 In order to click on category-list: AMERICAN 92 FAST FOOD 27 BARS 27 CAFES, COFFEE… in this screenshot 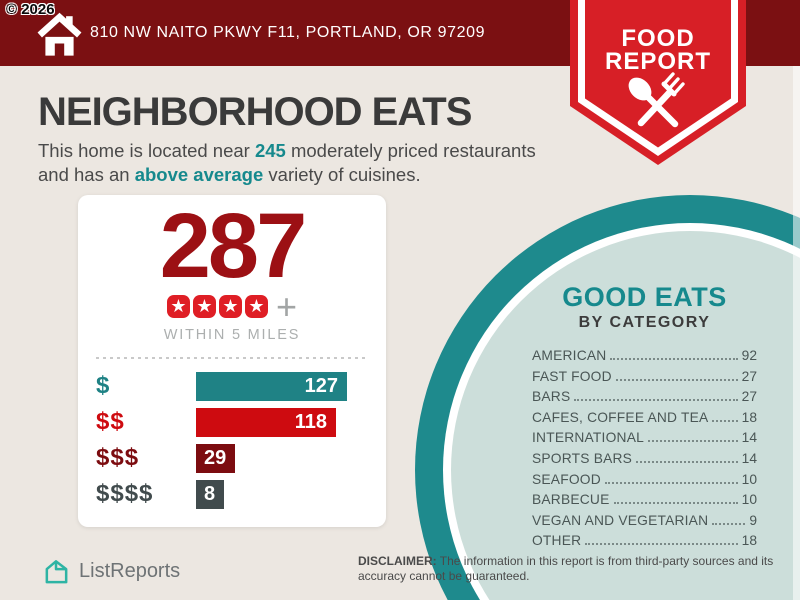, I will do `click(644, 451)`.